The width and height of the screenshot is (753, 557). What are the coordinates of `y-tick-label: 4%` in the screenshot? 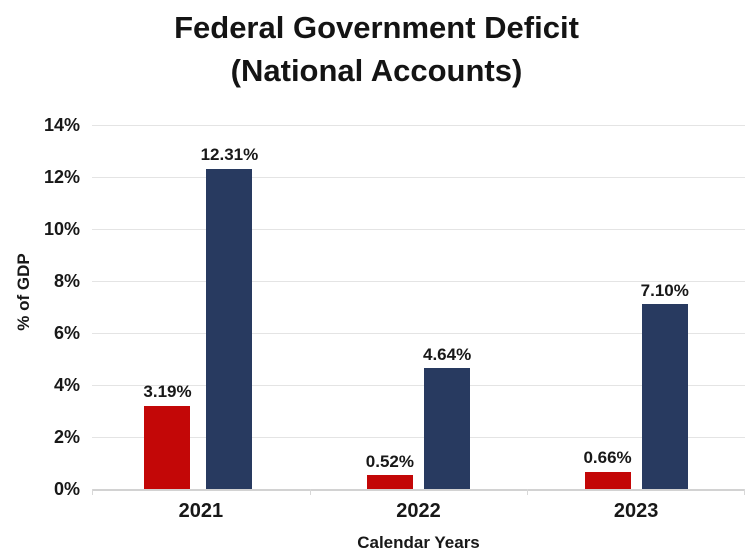 It's located at (66, 385).